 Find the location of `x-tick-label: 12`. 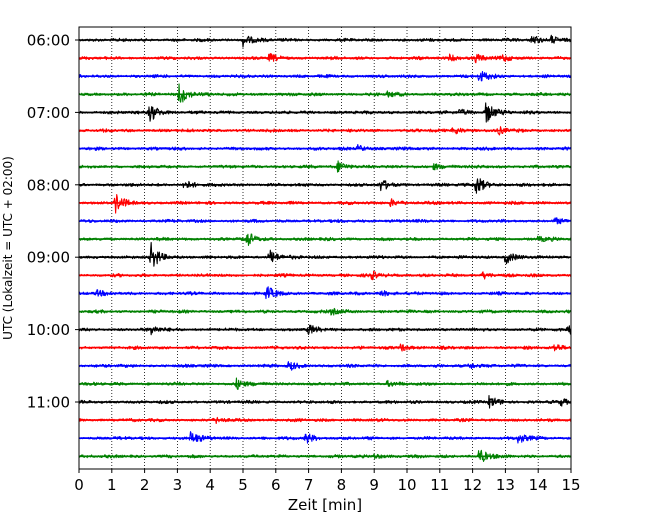

x-tick-label: 12 is located at coordinates (472, 485).